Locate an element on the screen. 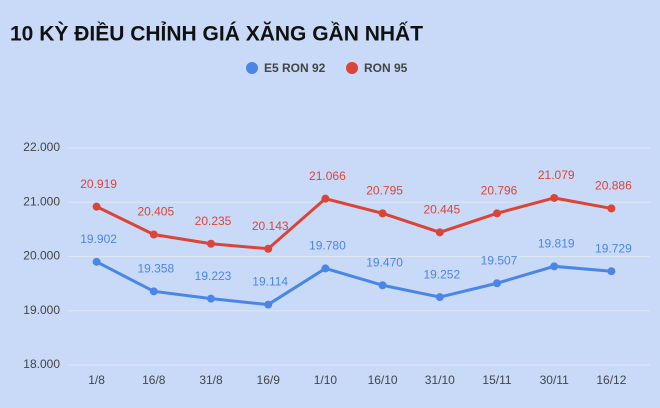 The width and height of the screenshot is (660, 408). y-tick-label: 20.000 is located at coordinates (41, 256).